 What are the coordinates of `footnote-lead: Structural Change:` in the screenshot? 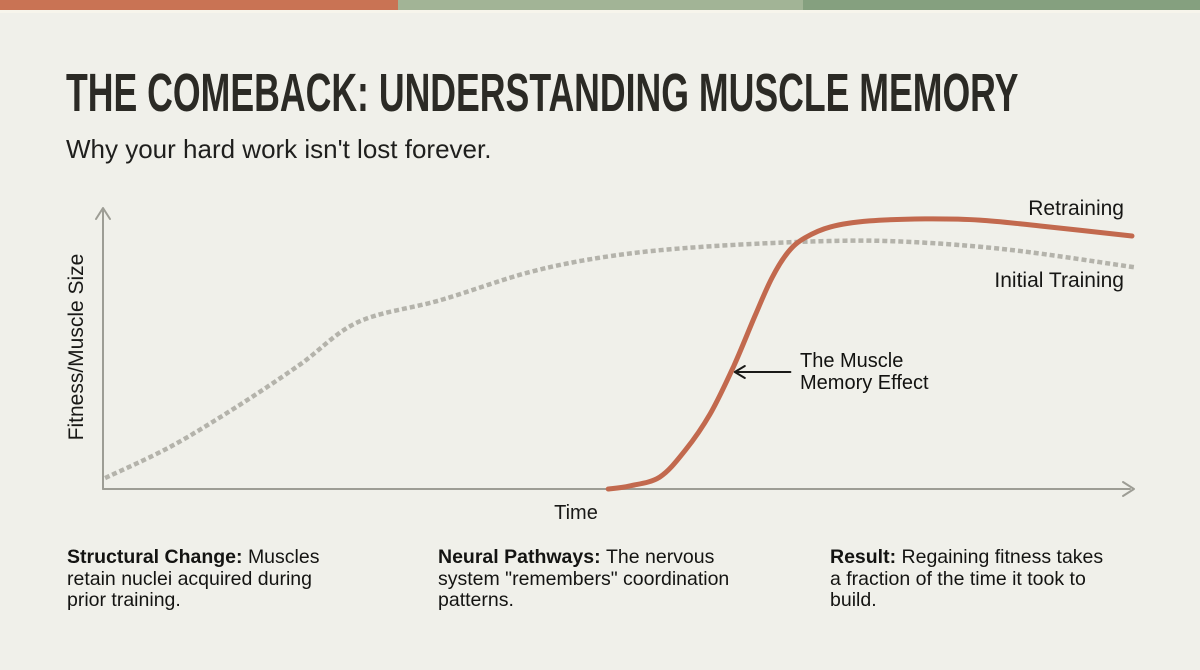 It's located at (157, 557).